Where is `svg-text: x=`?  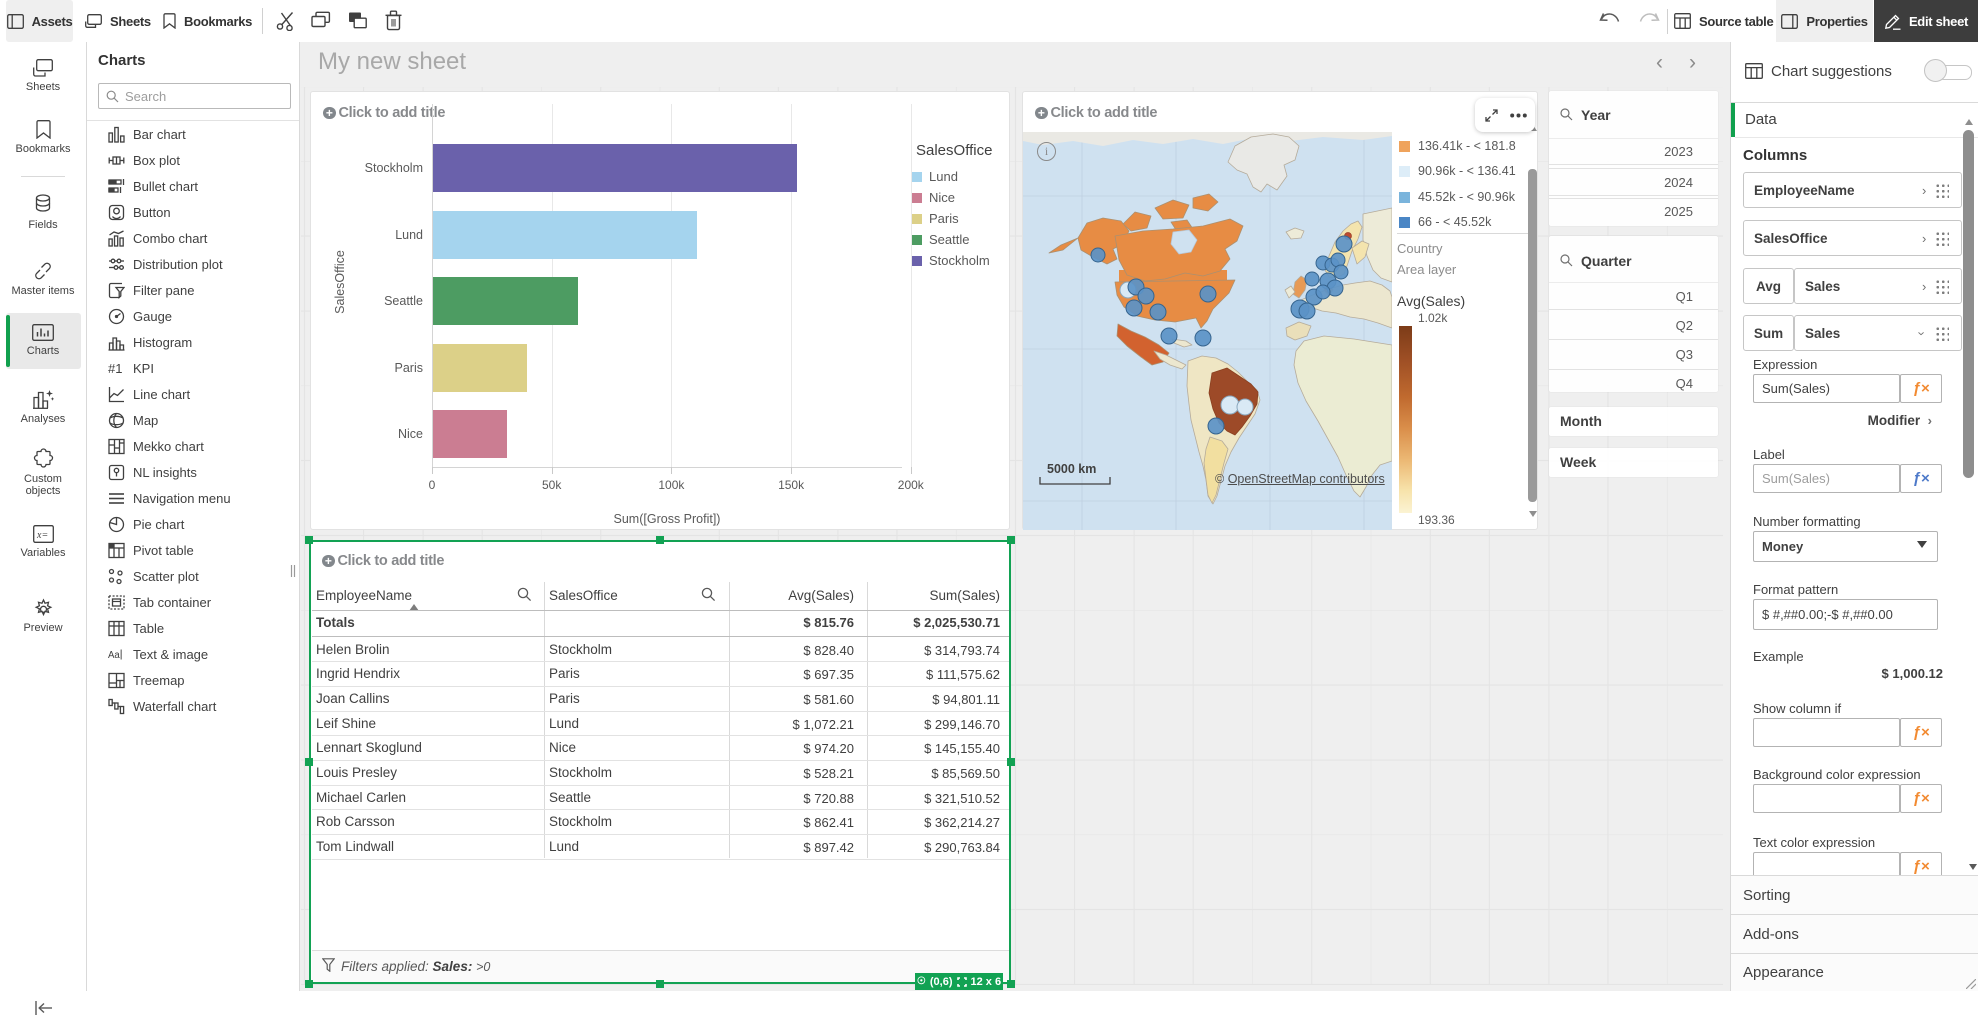
svg-text: x= is located at coordinates (42, 535).